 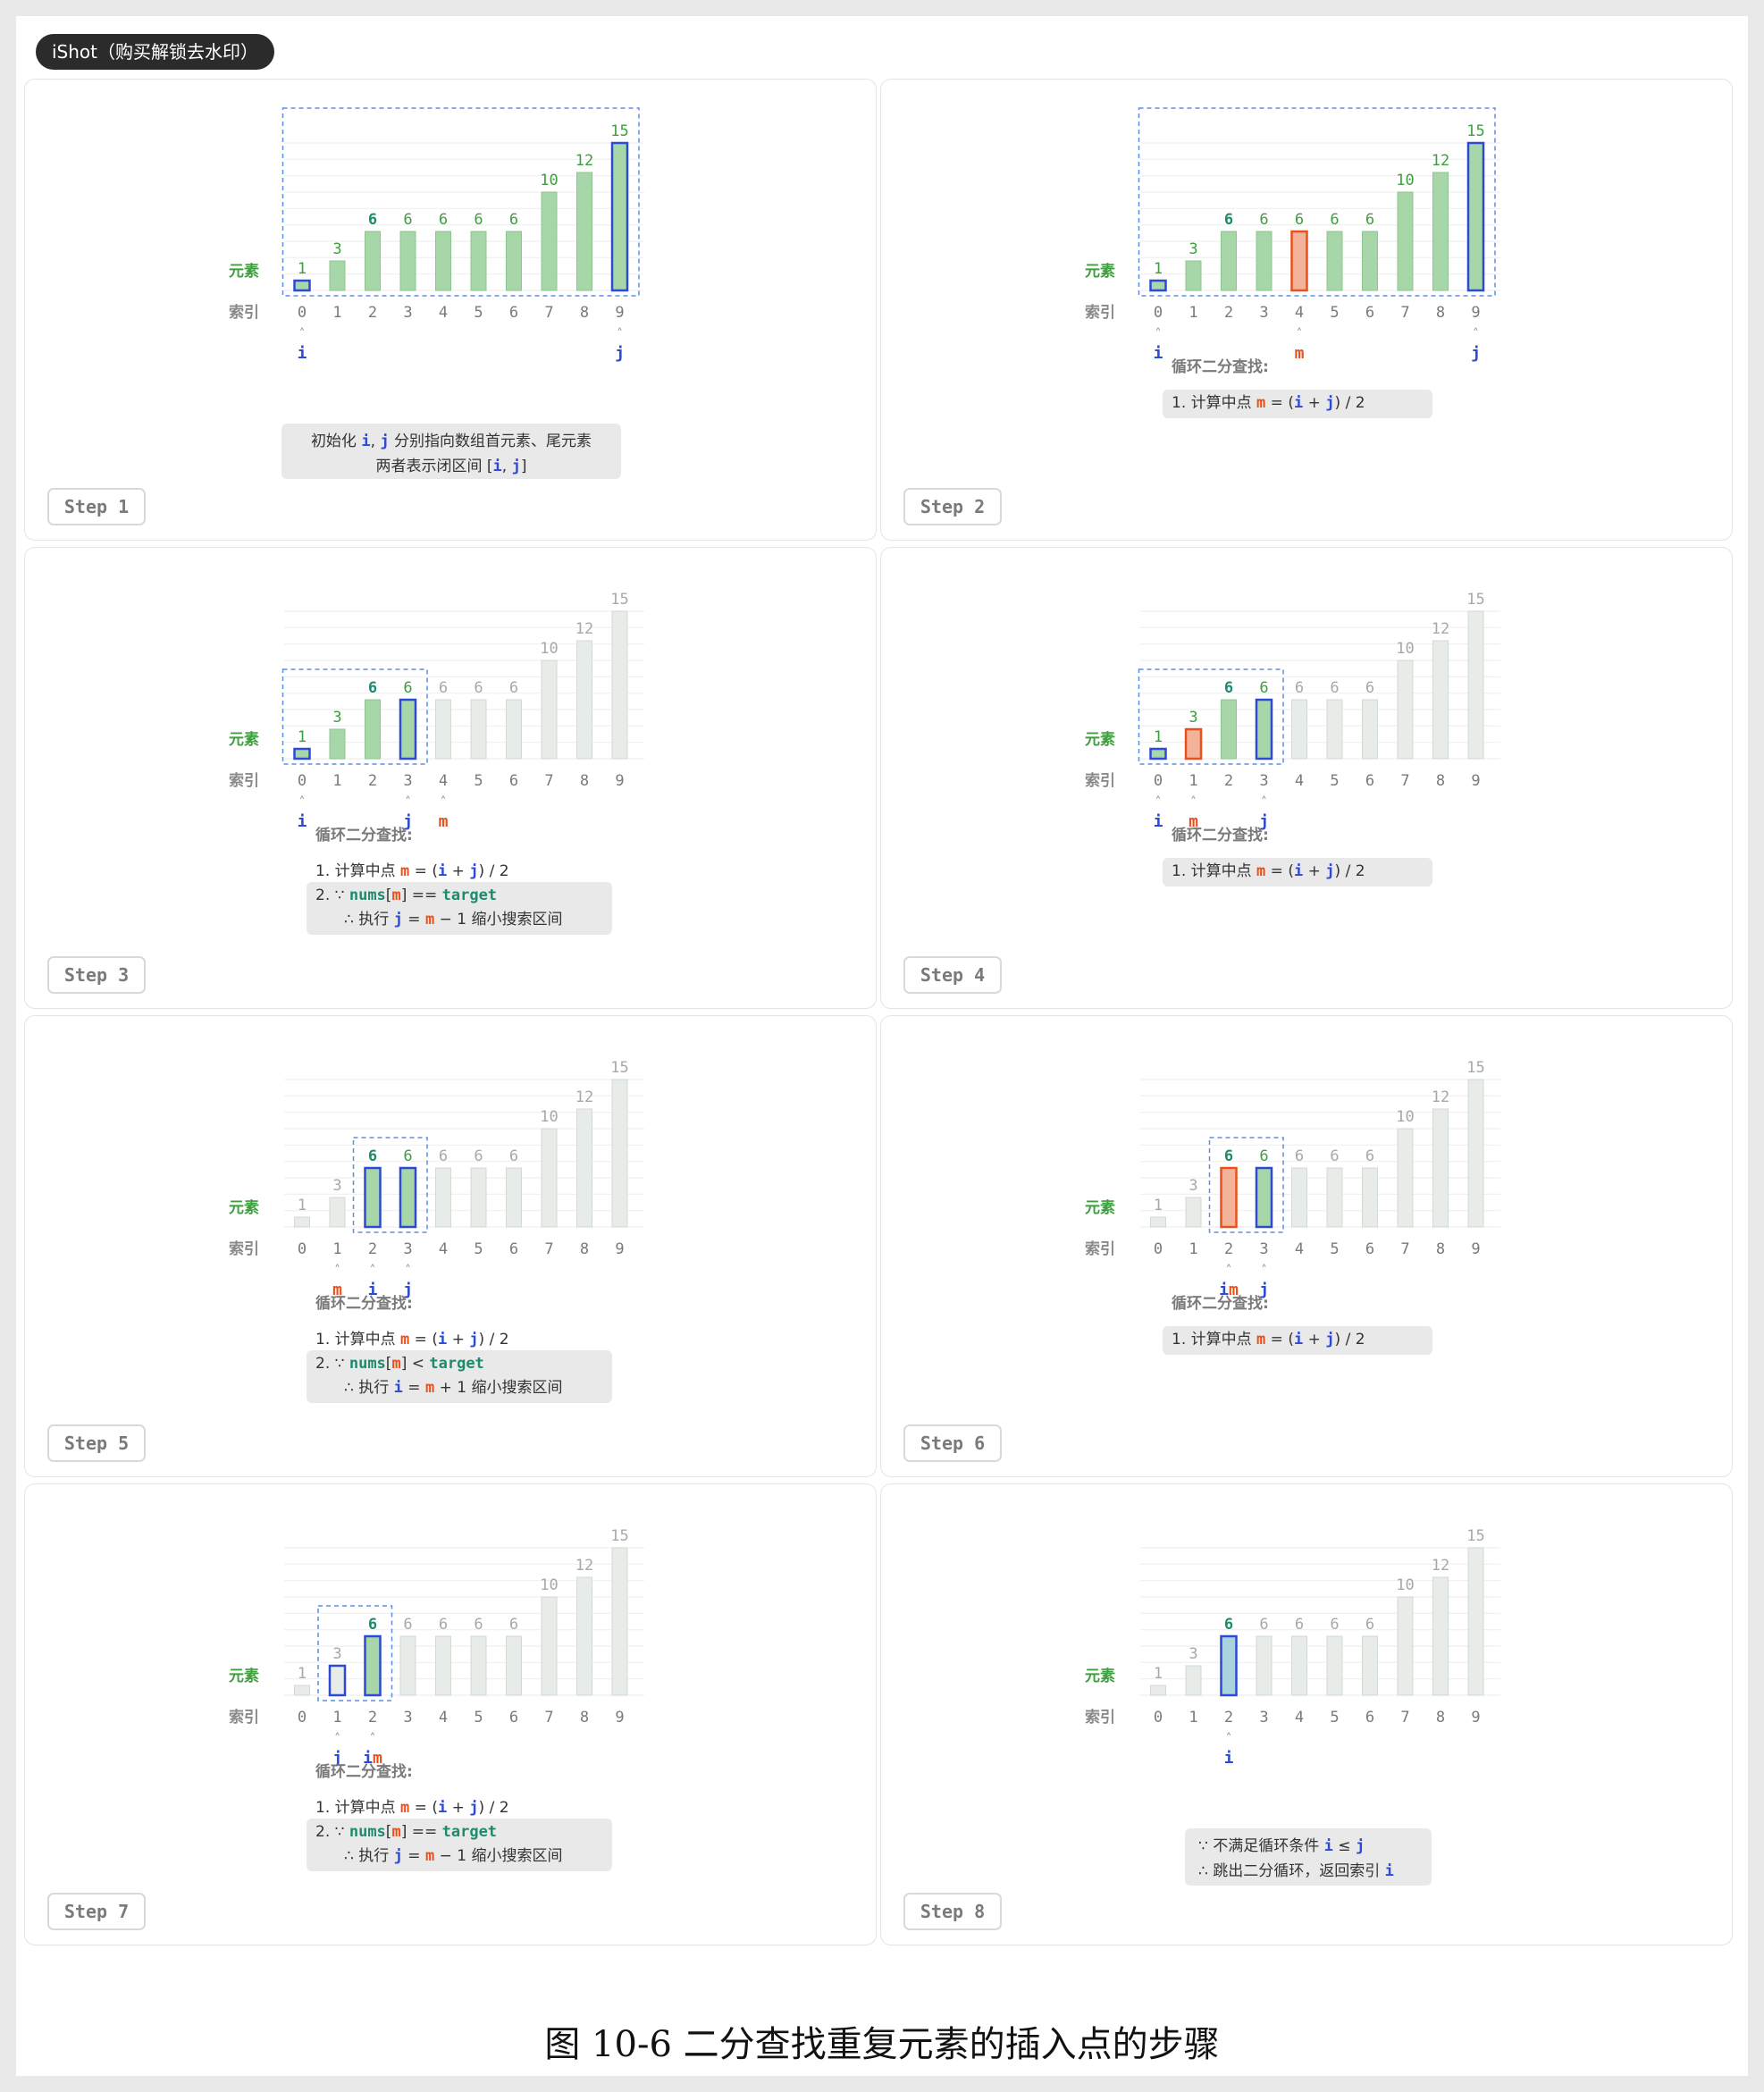 I want to click on text-segment: ∴ 跳出二分循环，返回索引, so click(x=1291, y=1871).